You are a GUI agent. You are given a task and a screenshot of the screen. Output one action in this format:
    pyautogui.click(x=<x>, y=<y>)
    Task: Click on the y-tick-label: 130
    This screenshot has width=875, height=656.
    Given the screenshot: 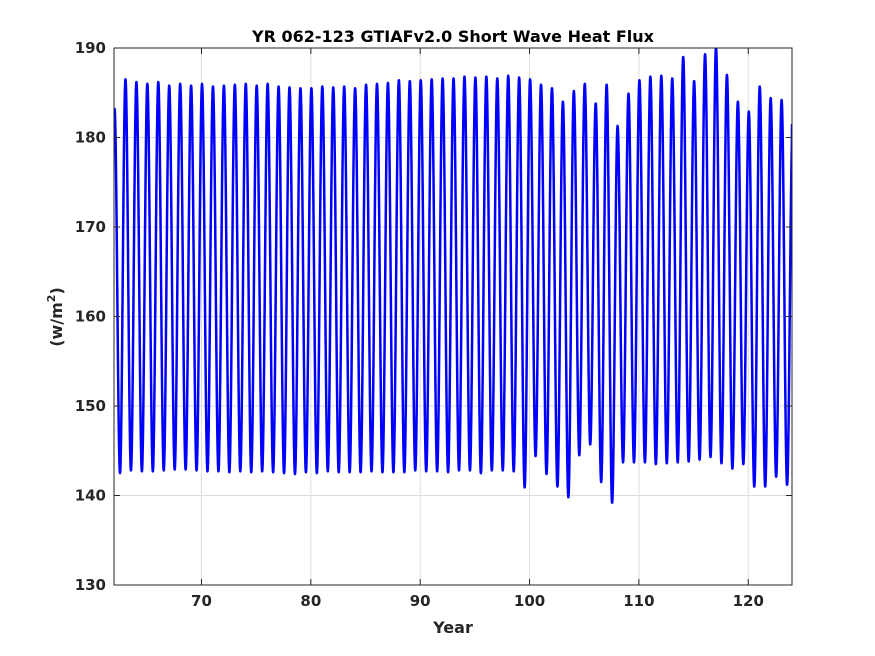 What is the action you would take?
    pyautogui.click(x=90, y=585)
    